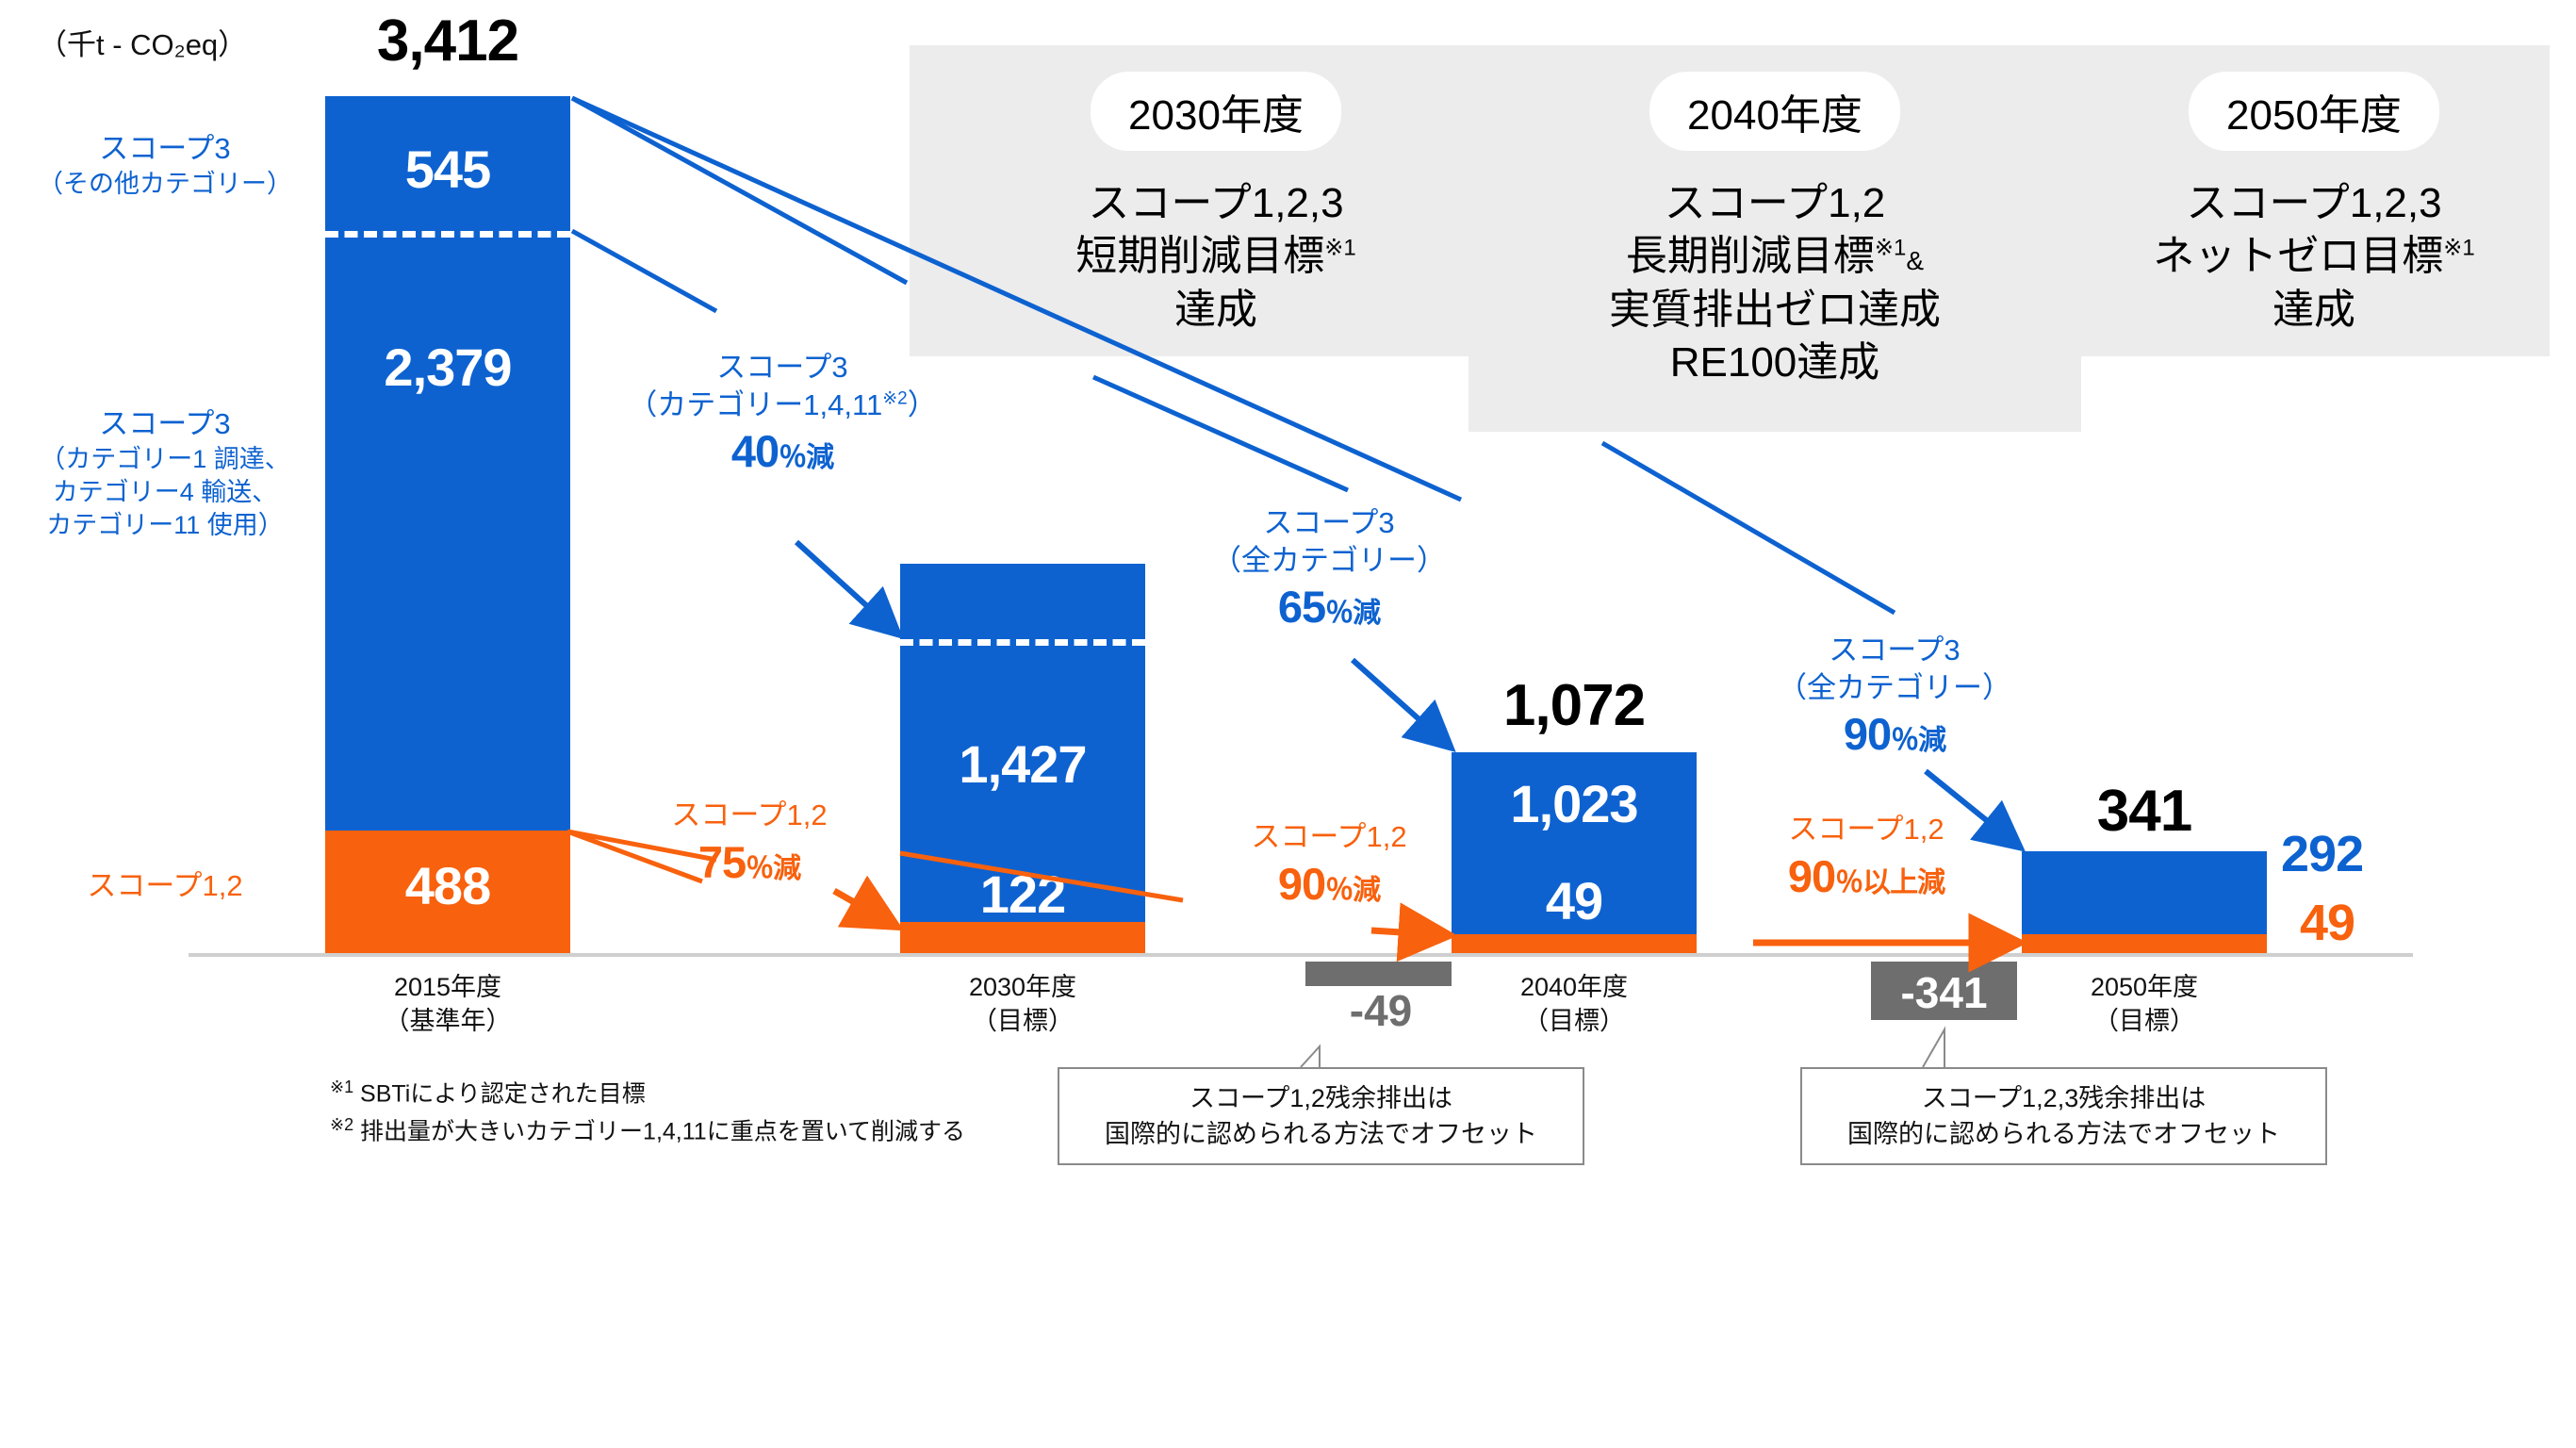 Image resolution: width=2576 pixels, height=1448 pixels. I want to click on milestone-2040-line3: 実質排出ゼロ達成, so click(1775, 309).